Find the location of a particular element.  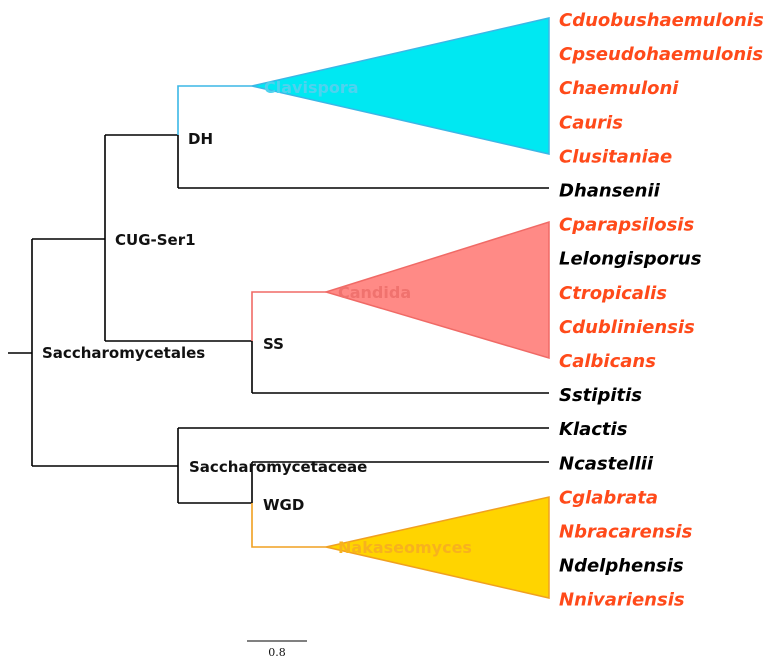

scale-bar: 0.8 is located at coordinates (277, 649).